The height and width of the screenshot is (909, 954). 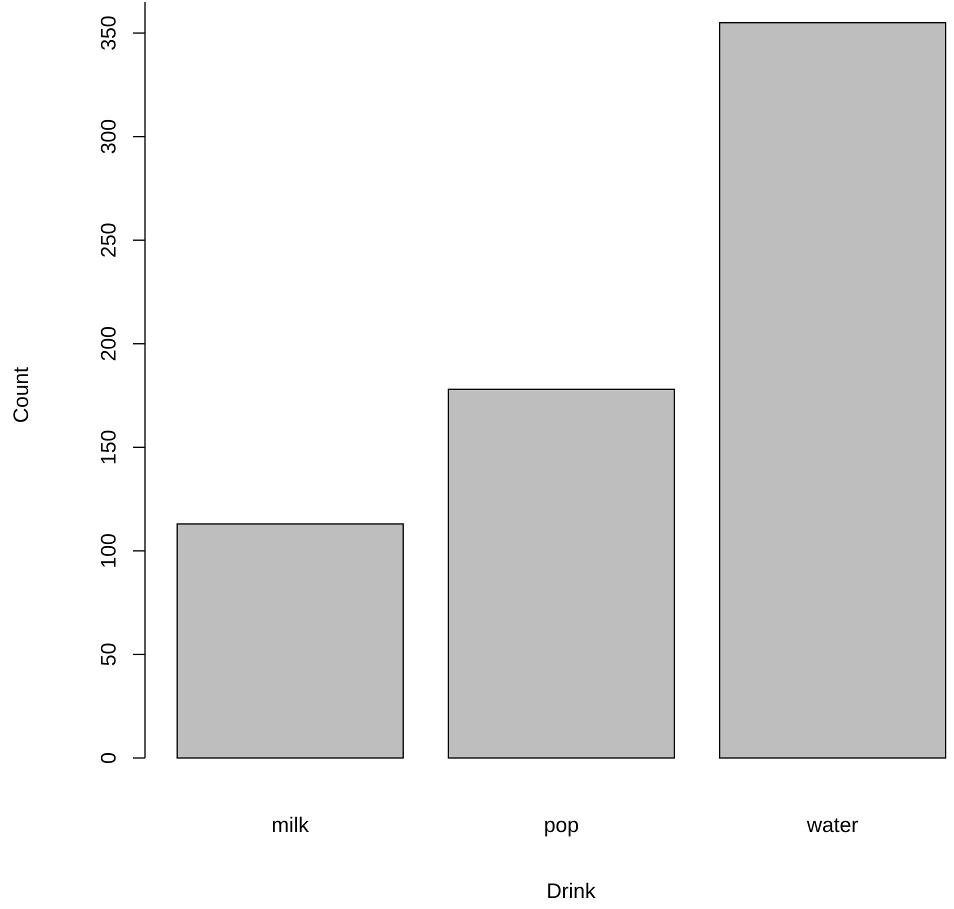 I want to click on y-tick-label: 350, so click(x=108, y=33).